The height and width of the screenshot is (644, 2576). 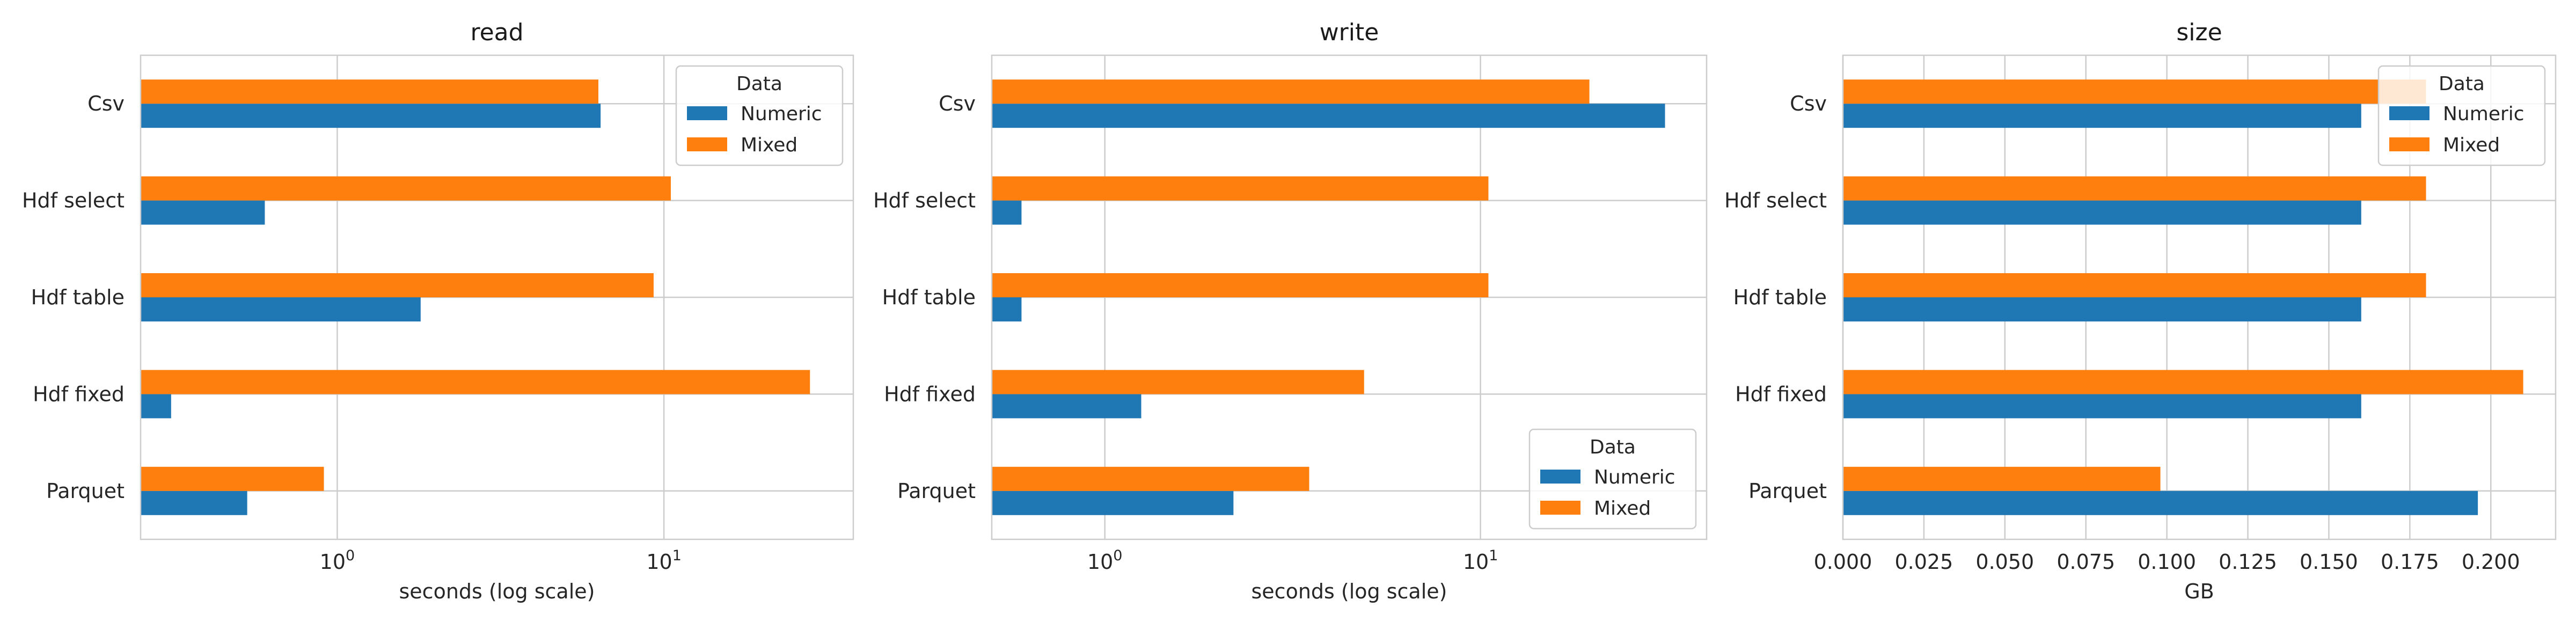 What do you see at coordinates (2004, 562) in the screenshot?
I see `x-tick-label: 0.050` at bounding box center [2004, 562].